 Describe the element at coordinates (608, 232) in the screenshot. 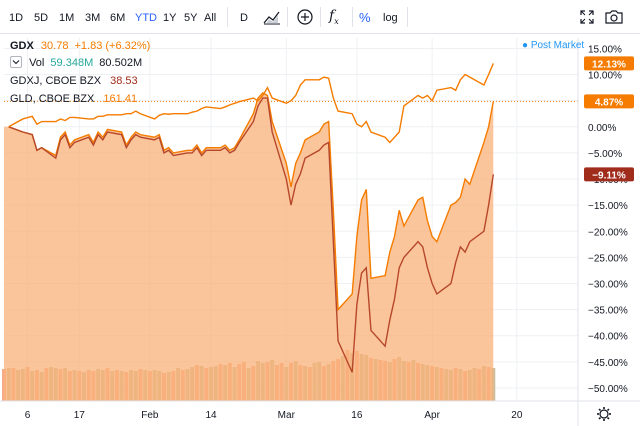

I see `y-tick-label: −20.00%` at that location.